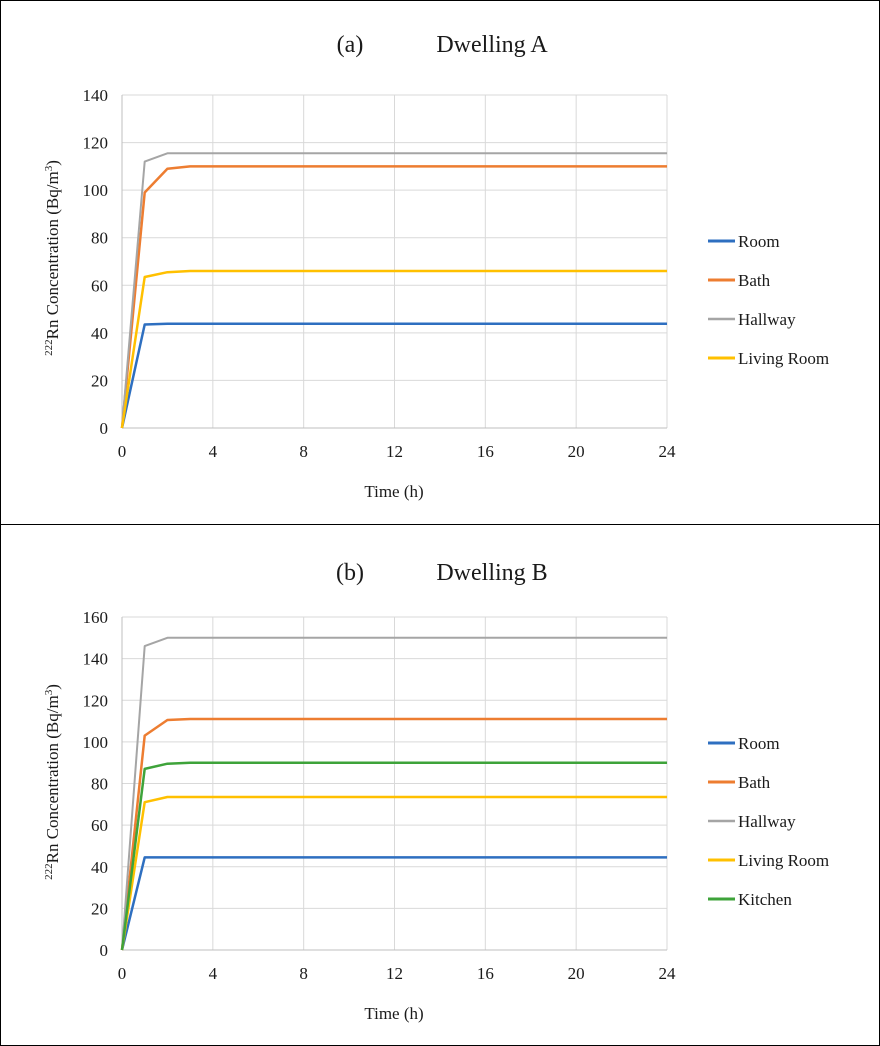 The height and width of the screenshot is (1046, 880). I want to click on legend: Room Bath Hallway Living Room, so click(768, 300).